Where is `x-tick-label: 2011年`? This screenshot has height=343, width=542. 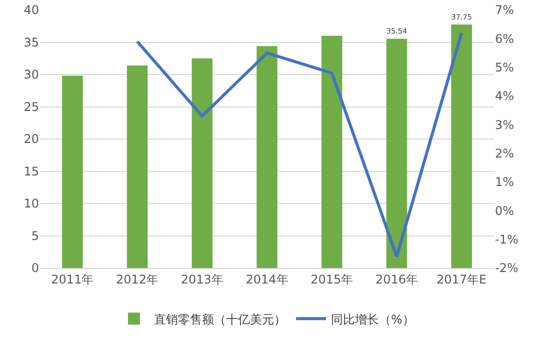
x-tick-label: 2011年 is located at coordinates (72, 279).